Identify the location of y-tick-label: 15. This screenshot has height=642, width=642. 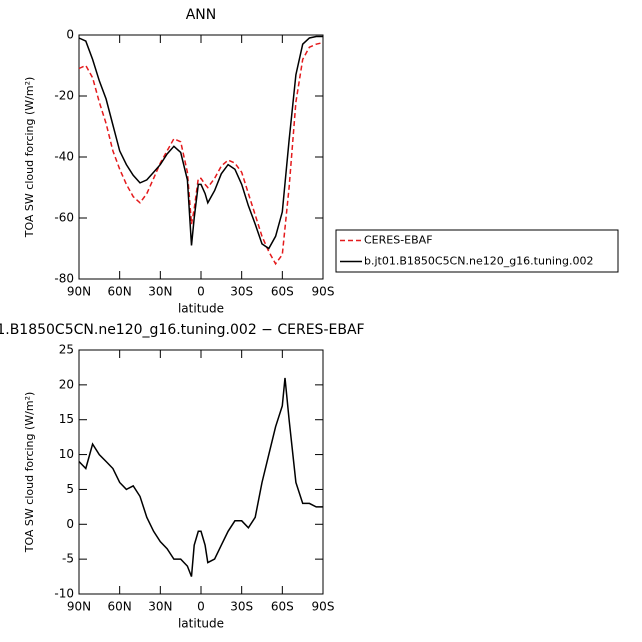
(66, 419).